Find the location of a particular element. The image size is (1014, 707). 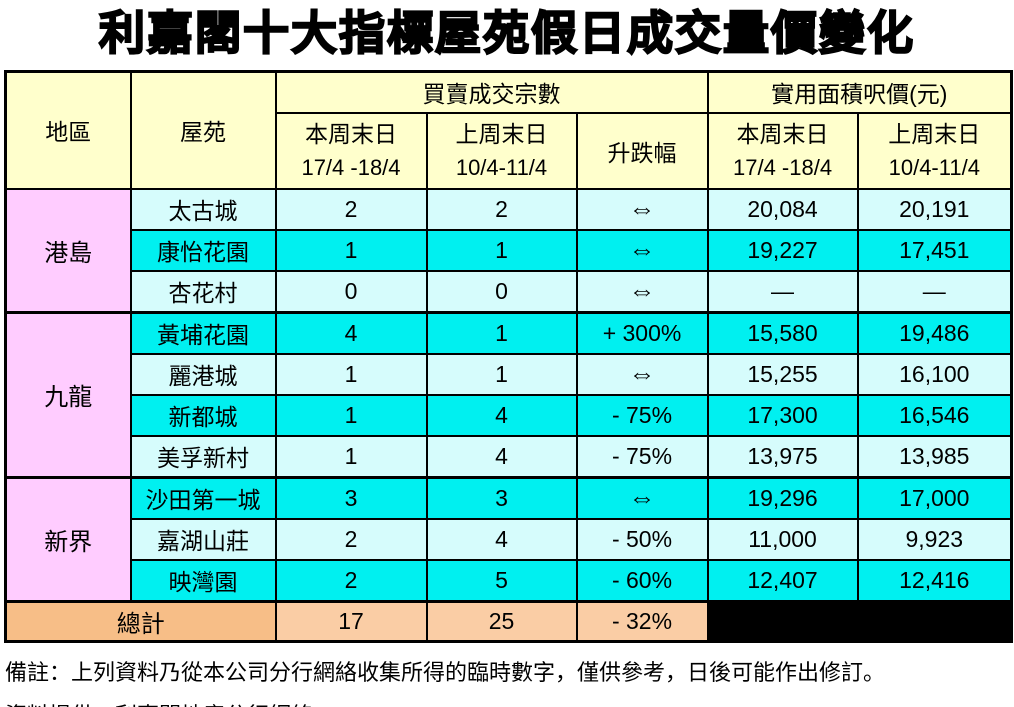

table-row: 杏花村 0 0 ⇔ — — is located at coordinates (509, 291).